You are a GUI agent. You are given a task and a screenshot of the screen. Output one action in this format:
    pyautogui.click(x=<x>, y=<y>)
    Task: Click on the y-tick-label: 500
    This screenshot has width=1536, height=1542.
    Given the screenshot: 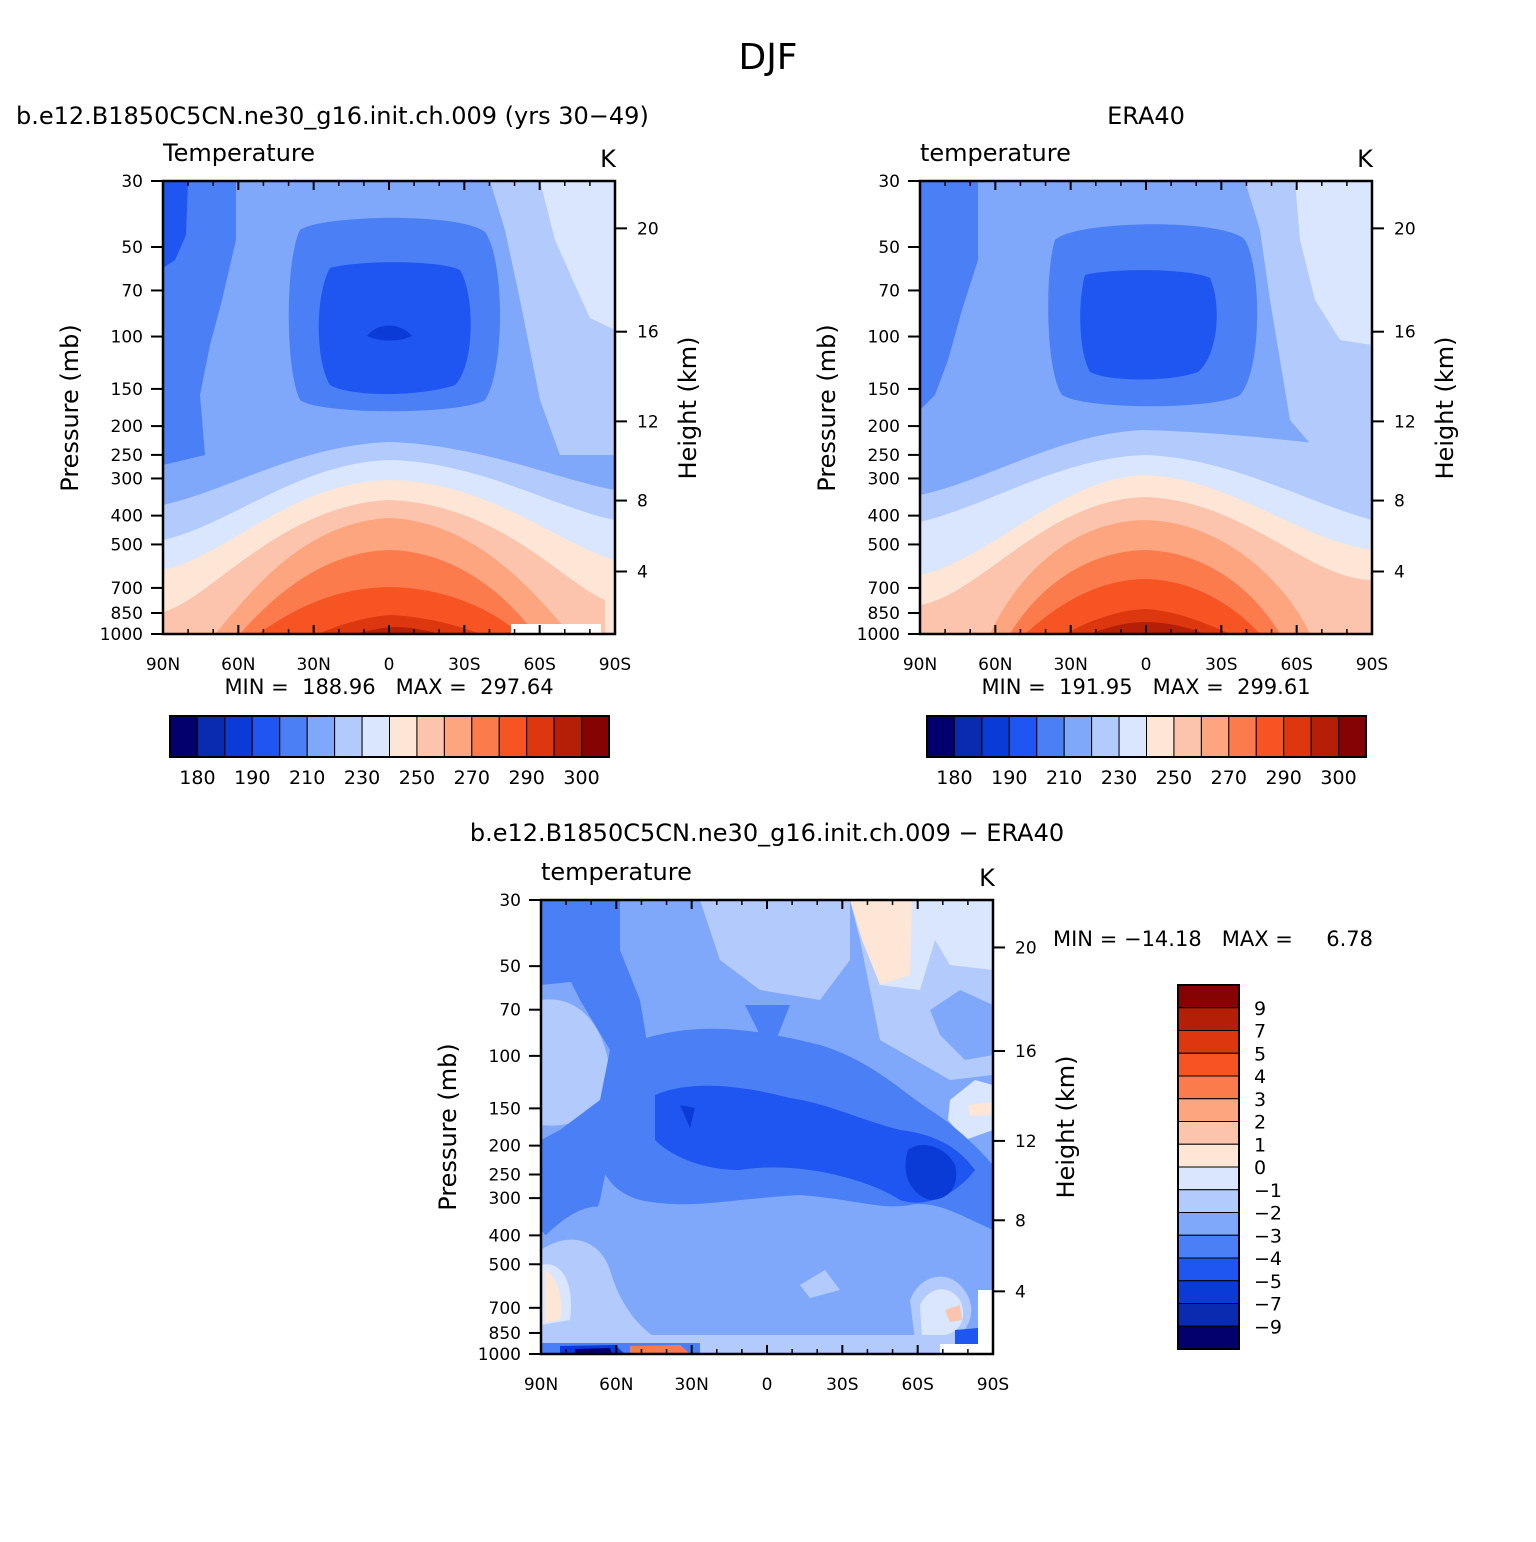 What is the action you would take?
    pyautogui.click(x=127, y=545)
    